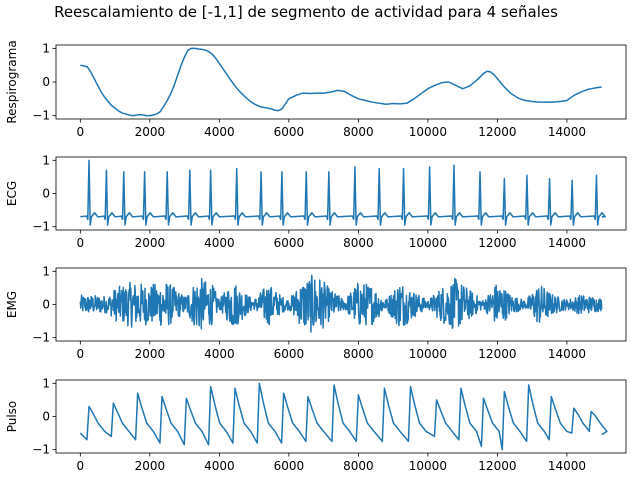 The width and height of the screenshot is (640, 480). I want to click on y-axis-label: EMG, so click(12, 304).